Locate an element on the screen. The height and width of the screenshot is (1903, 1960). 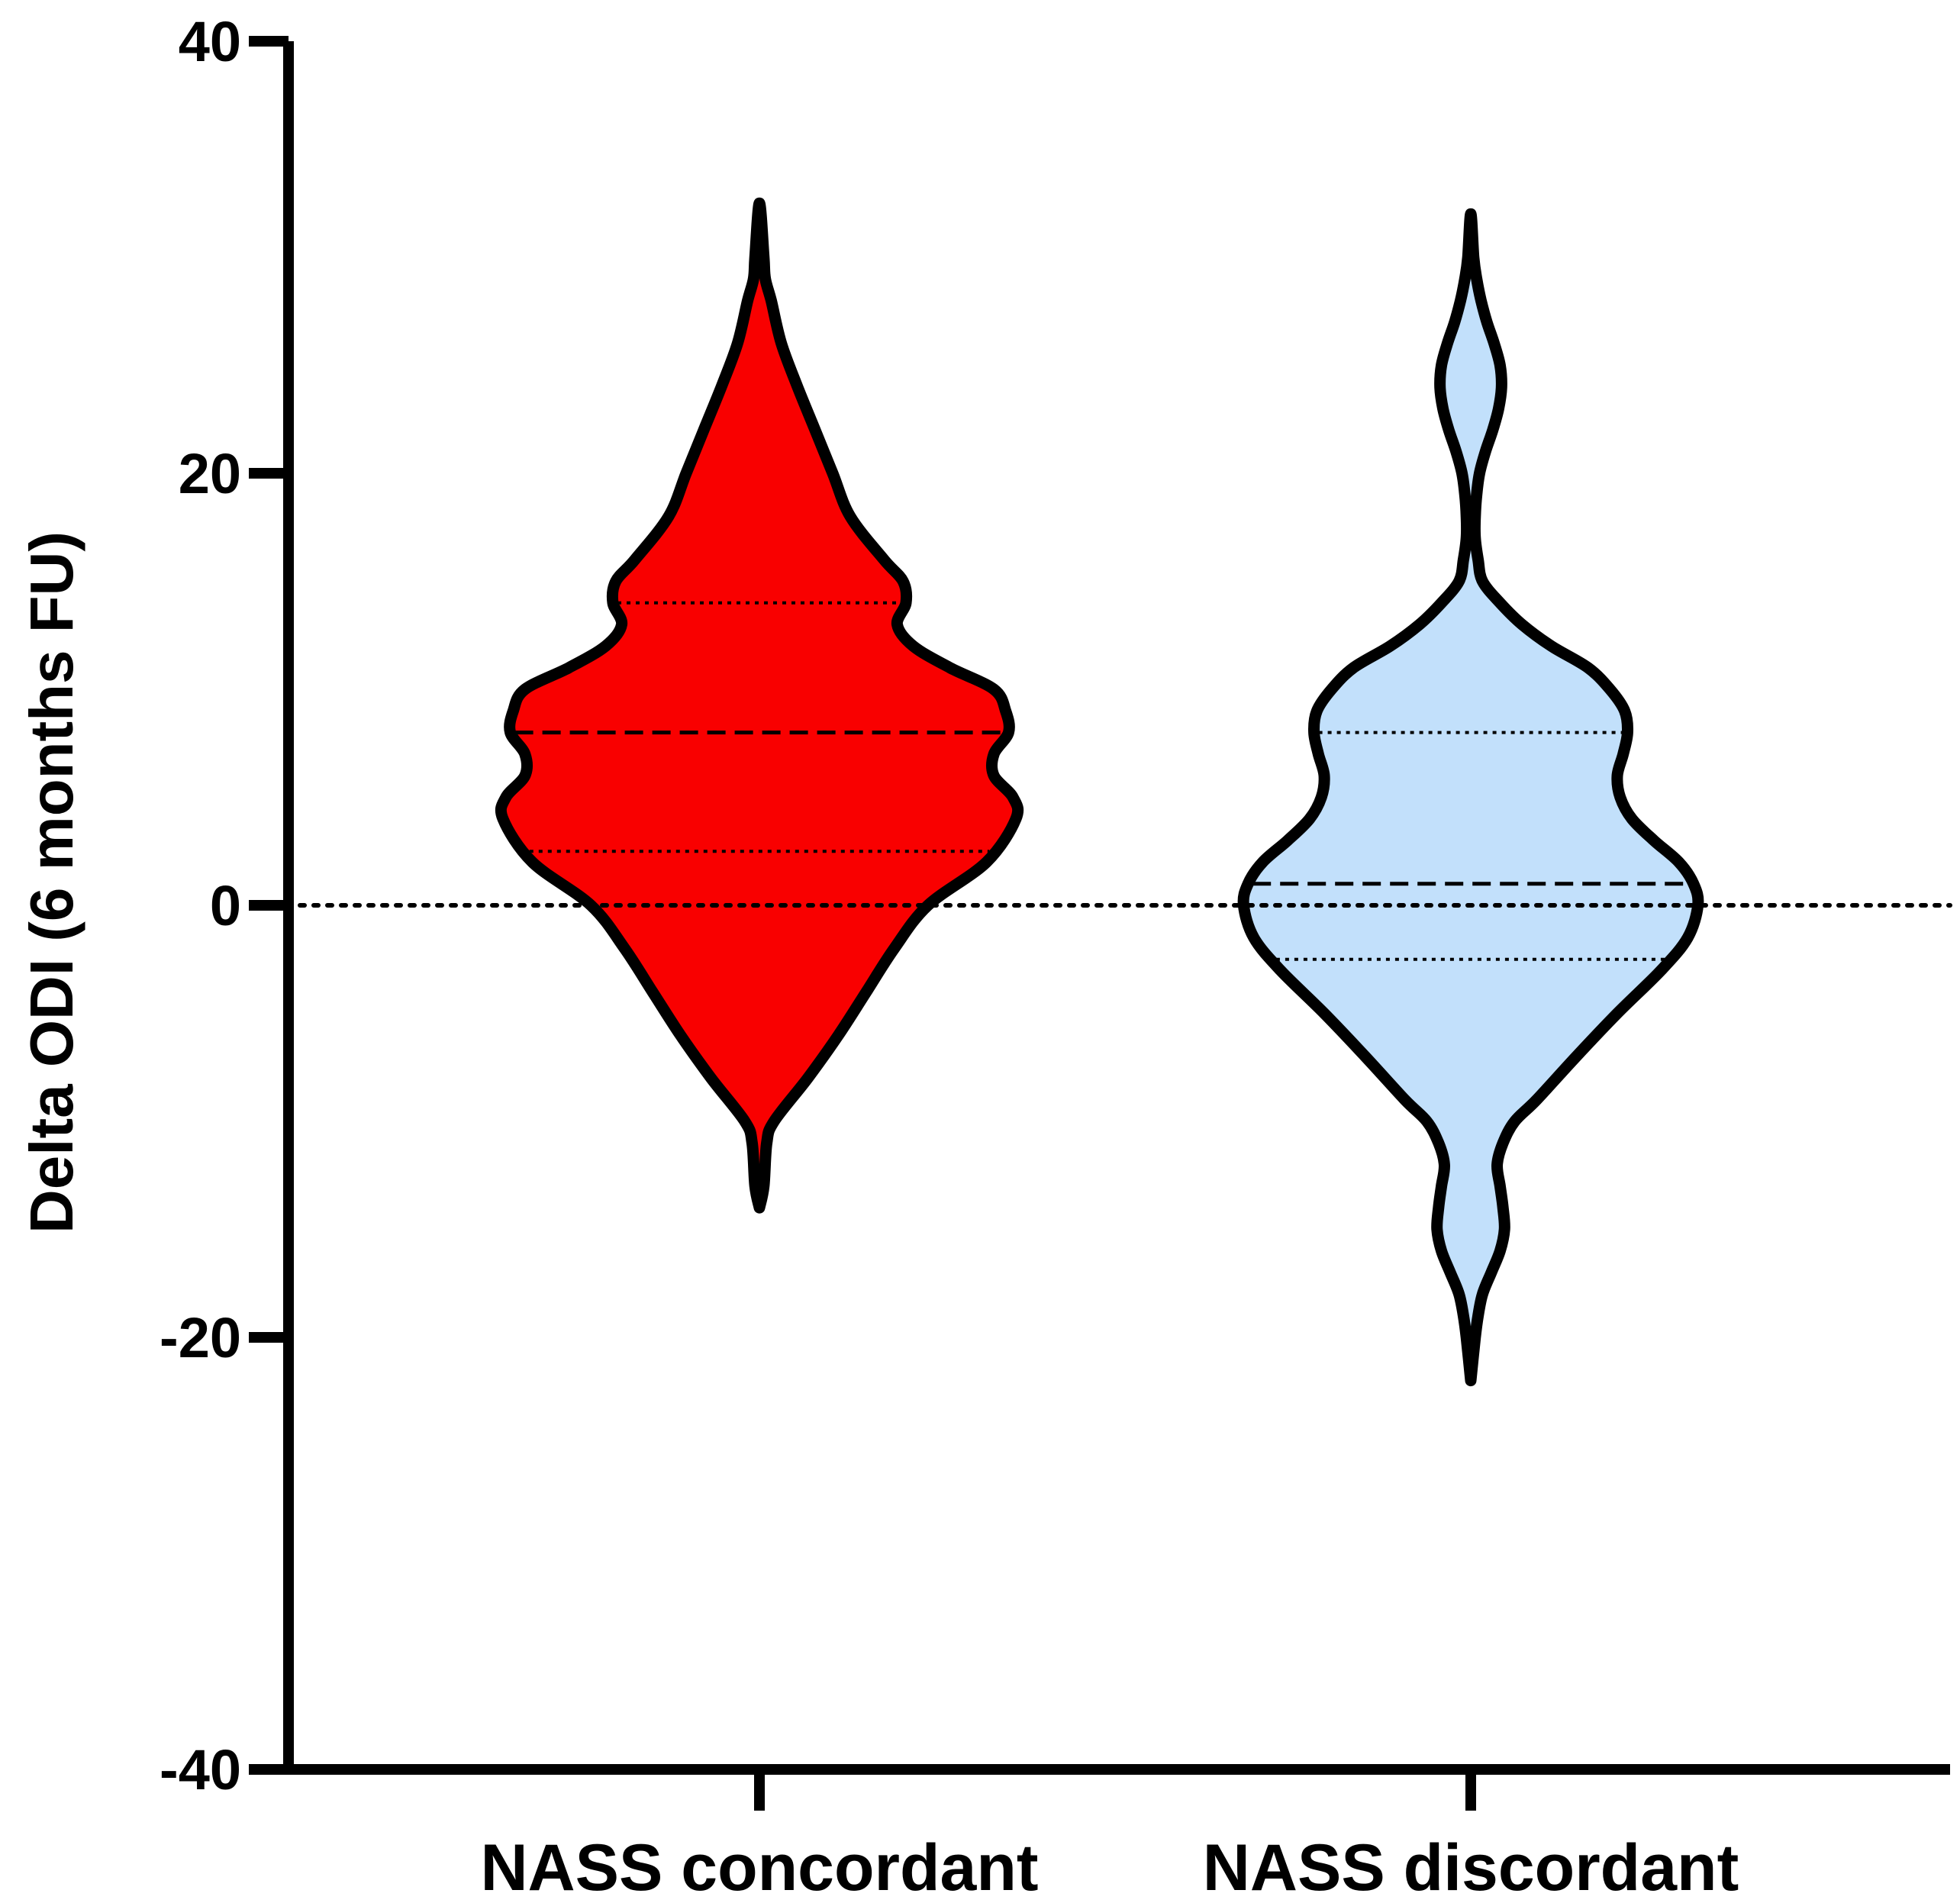
y-axis-title: Delta ODI (6 months FU) is located at coordinates (51, 883).